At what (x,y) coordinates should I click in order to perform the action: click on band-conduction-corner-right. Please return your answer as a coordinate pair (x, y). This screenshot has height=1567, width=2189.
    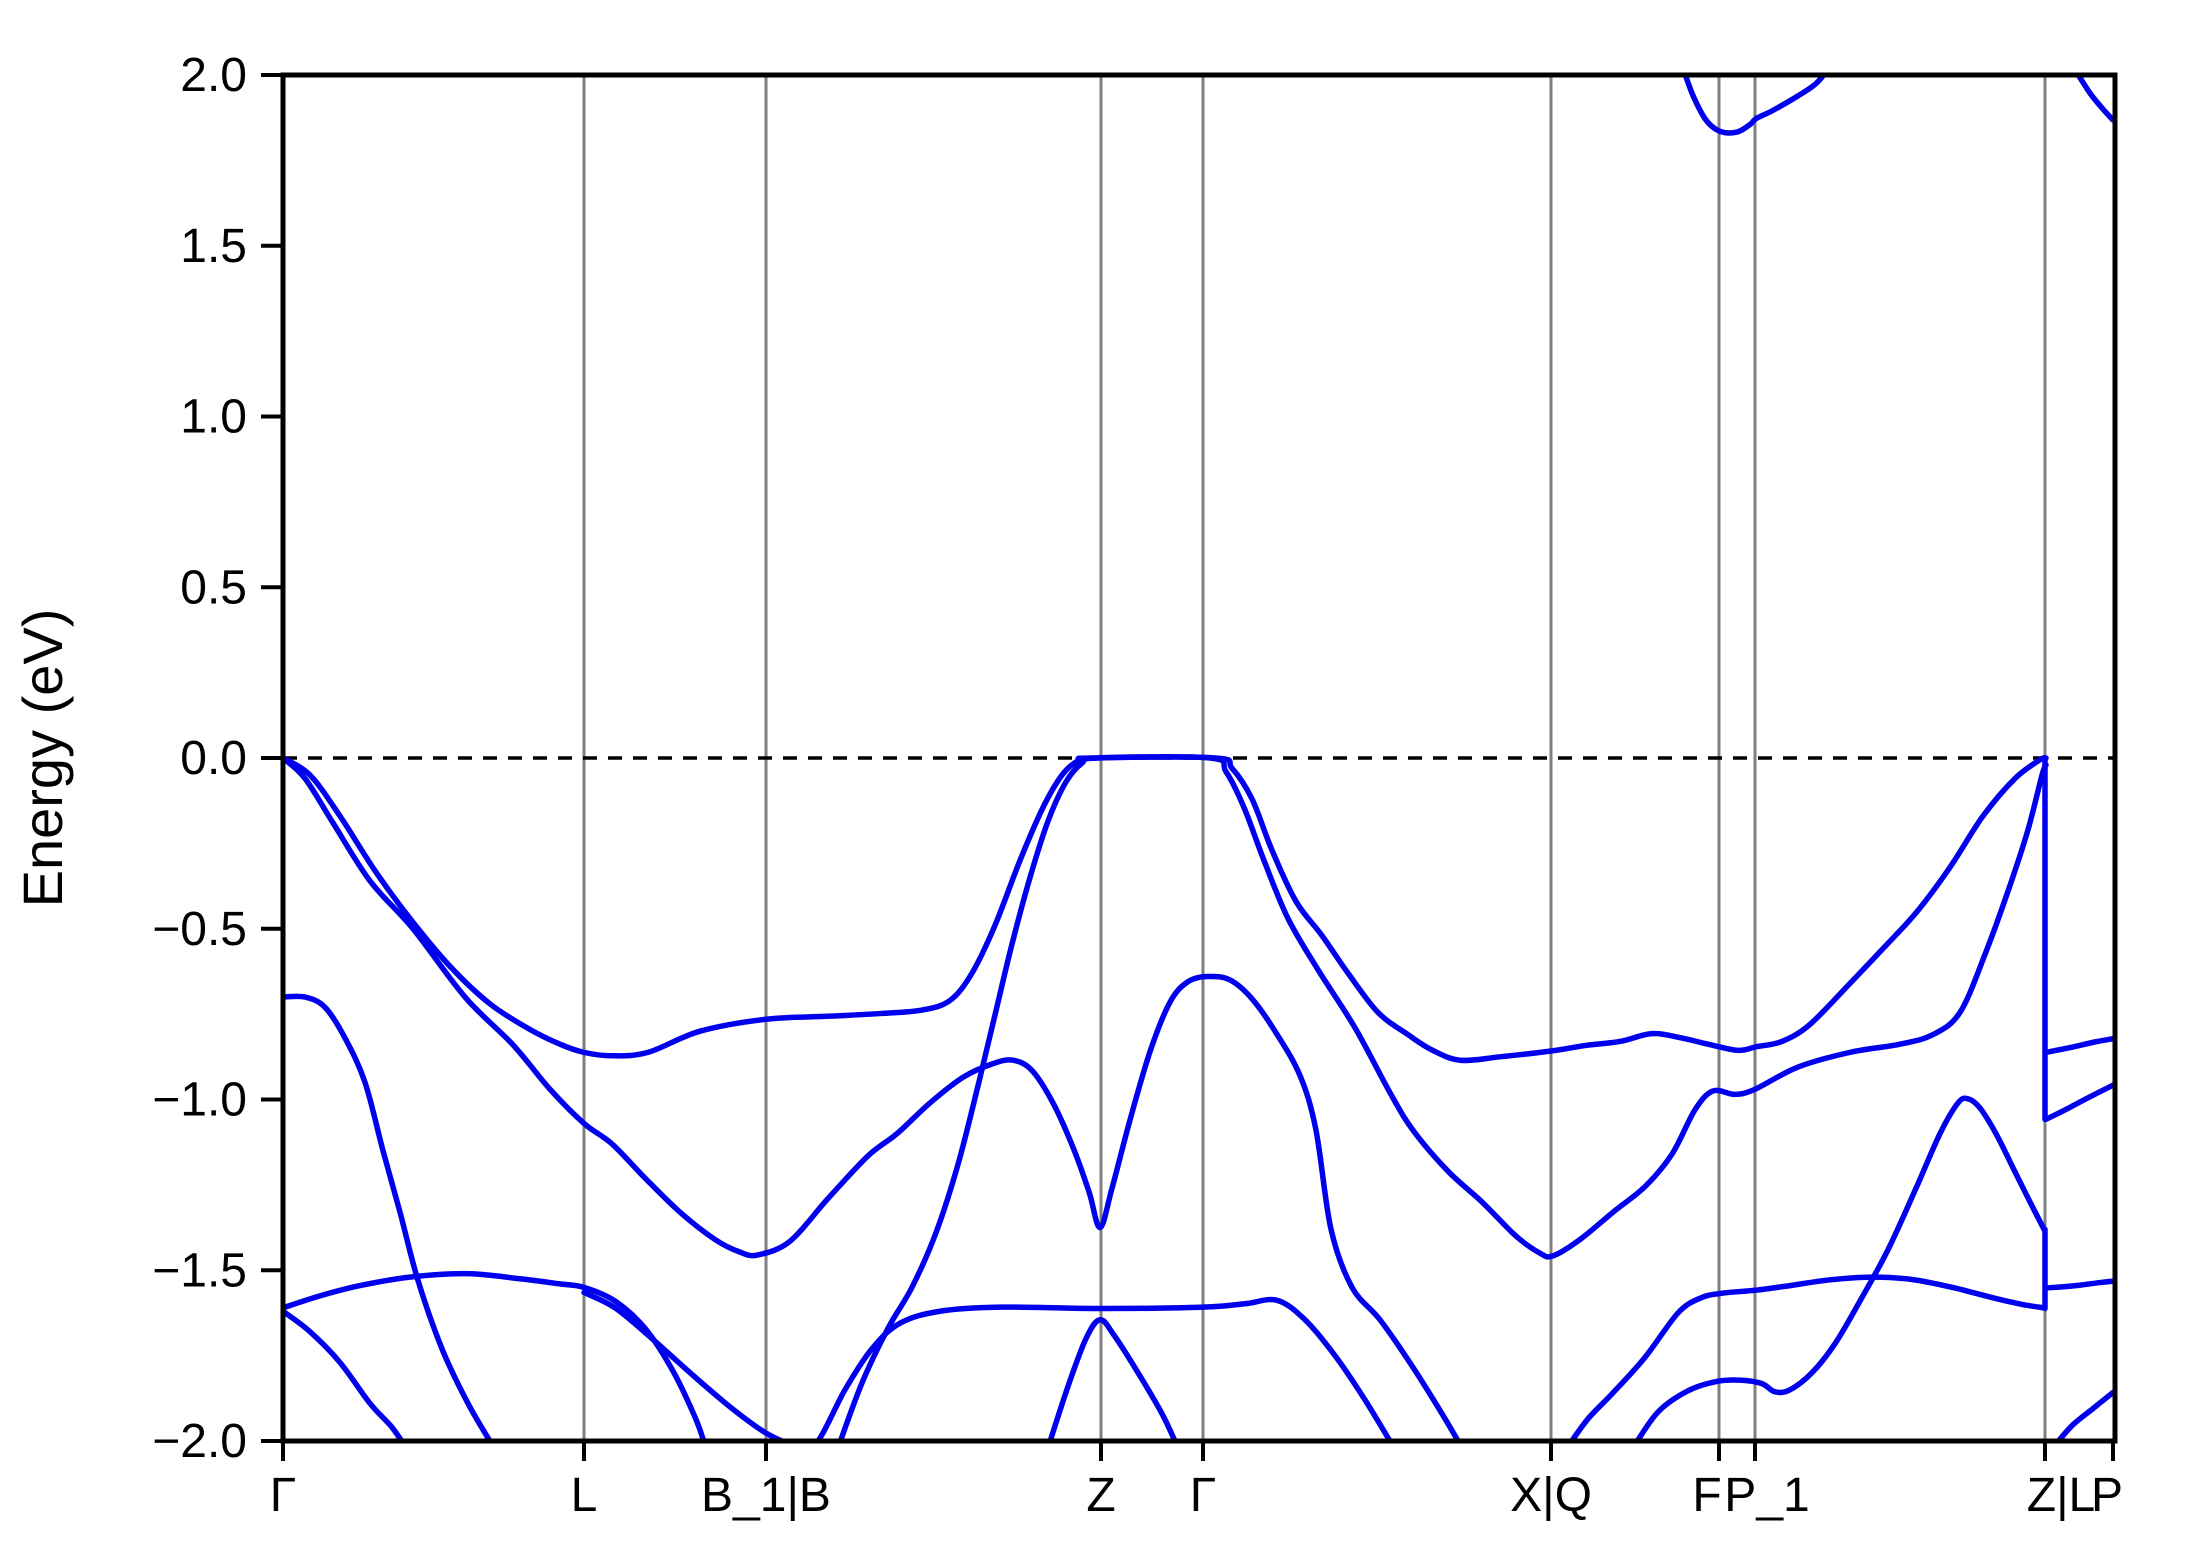
    Looking at the image, I should click on (2095, 99).